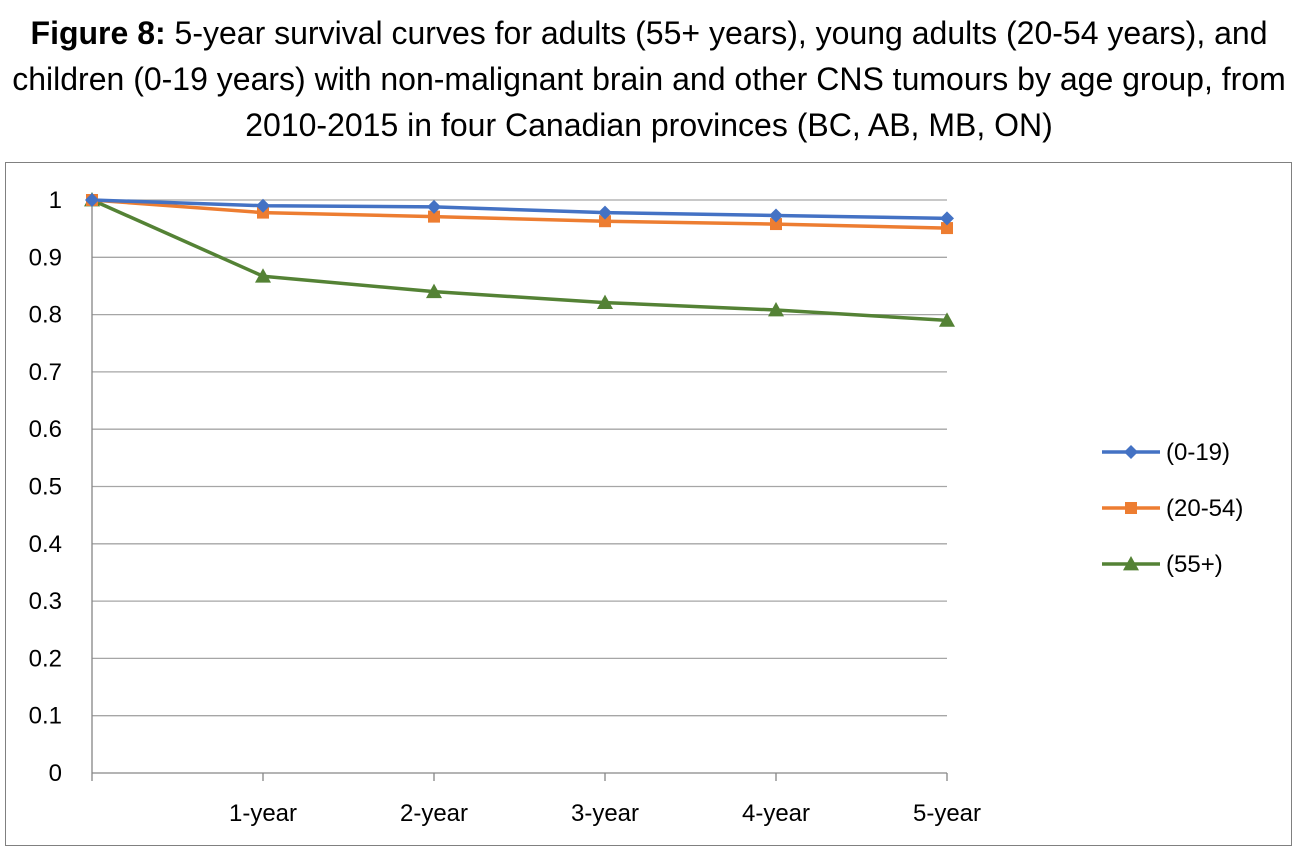  Describe the element at coordinates (45, 487) in the screenshot. I see `y-tick-label: 0.5` at that location.